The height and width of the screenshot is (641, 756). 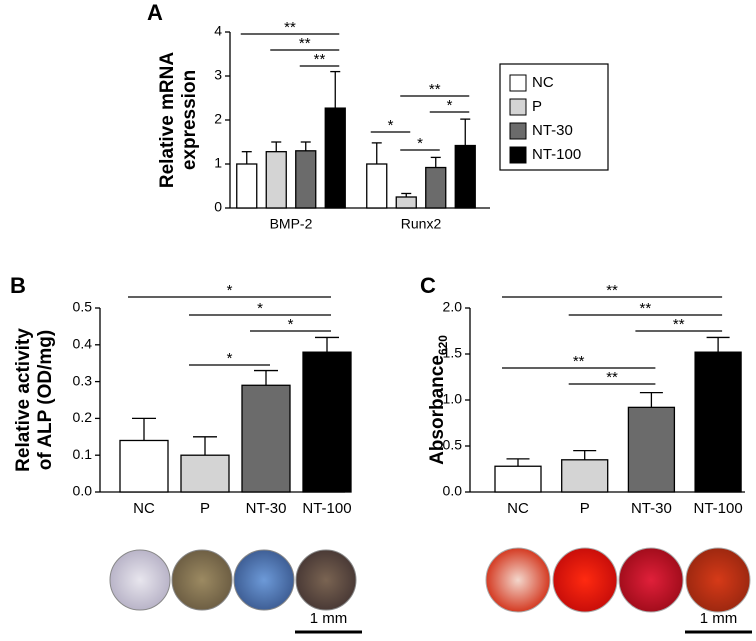 What do you see at coordinates (554, 117) in the screenshot?
I see `legend: NC P NT-30 NT-100` at bounding box center [554, 117].